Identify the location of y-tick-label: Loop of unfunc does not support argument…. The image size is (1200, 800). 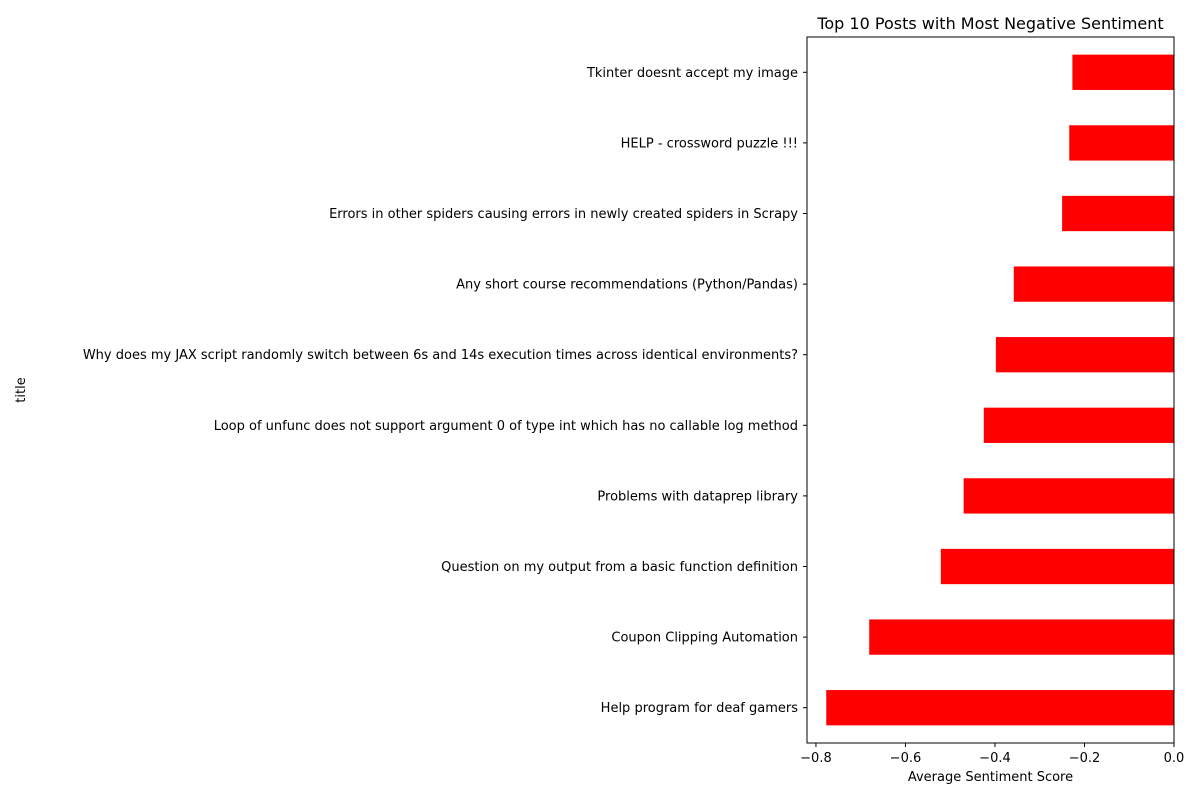
(506, 426).